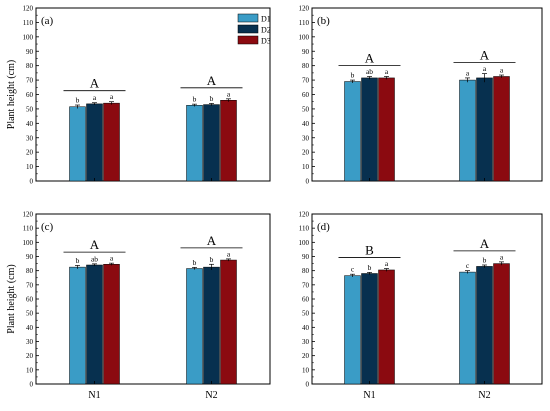 The height and width of the screenshot is (411, 550). I want to click on significance-letter: c, so click(353, 269).